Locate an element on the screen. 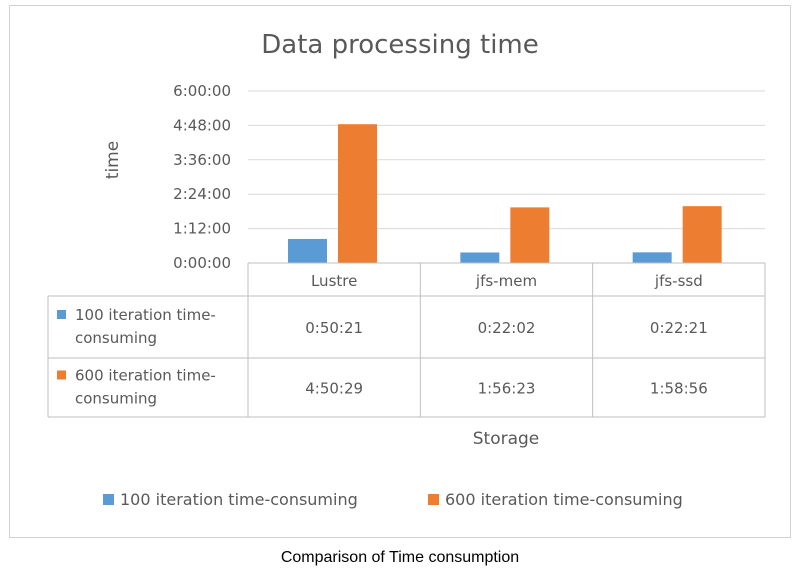  y-tick-label: 3:36:00 is located at coordinates (202, 160).